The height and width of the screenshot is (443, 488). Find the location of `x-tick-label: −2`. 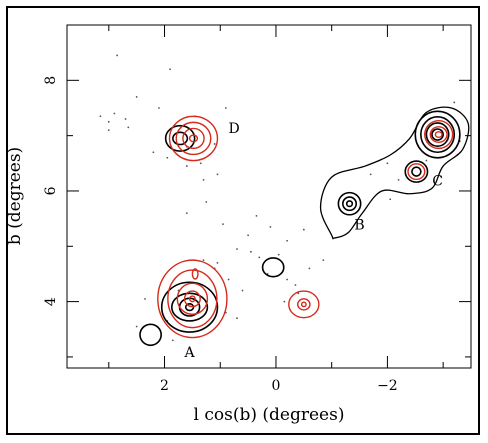

x-tick-label: −2 is located at coordinates (387, 386).